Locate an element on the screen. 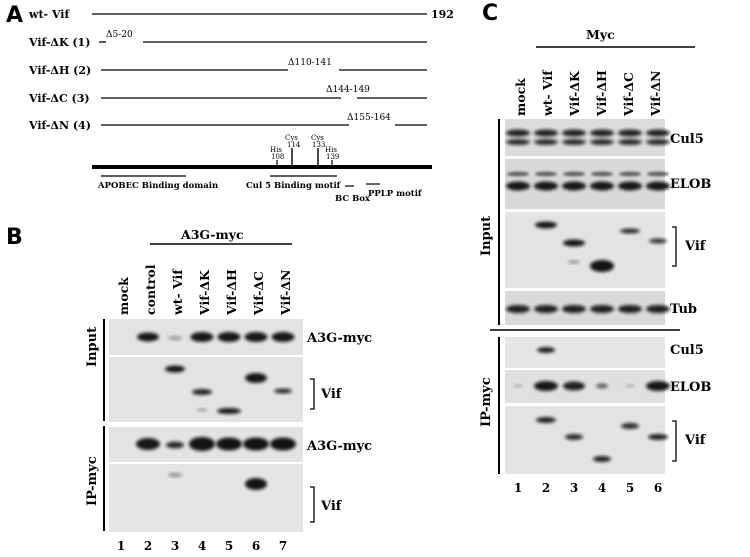 The height and width of the screenshot is (557, 750). panel-c-lane-labels: mock wt- Vif Vif-ΔK Vif-ΔH Vif-ΔC Vif-ΔN is located at coordinates (588, 93).